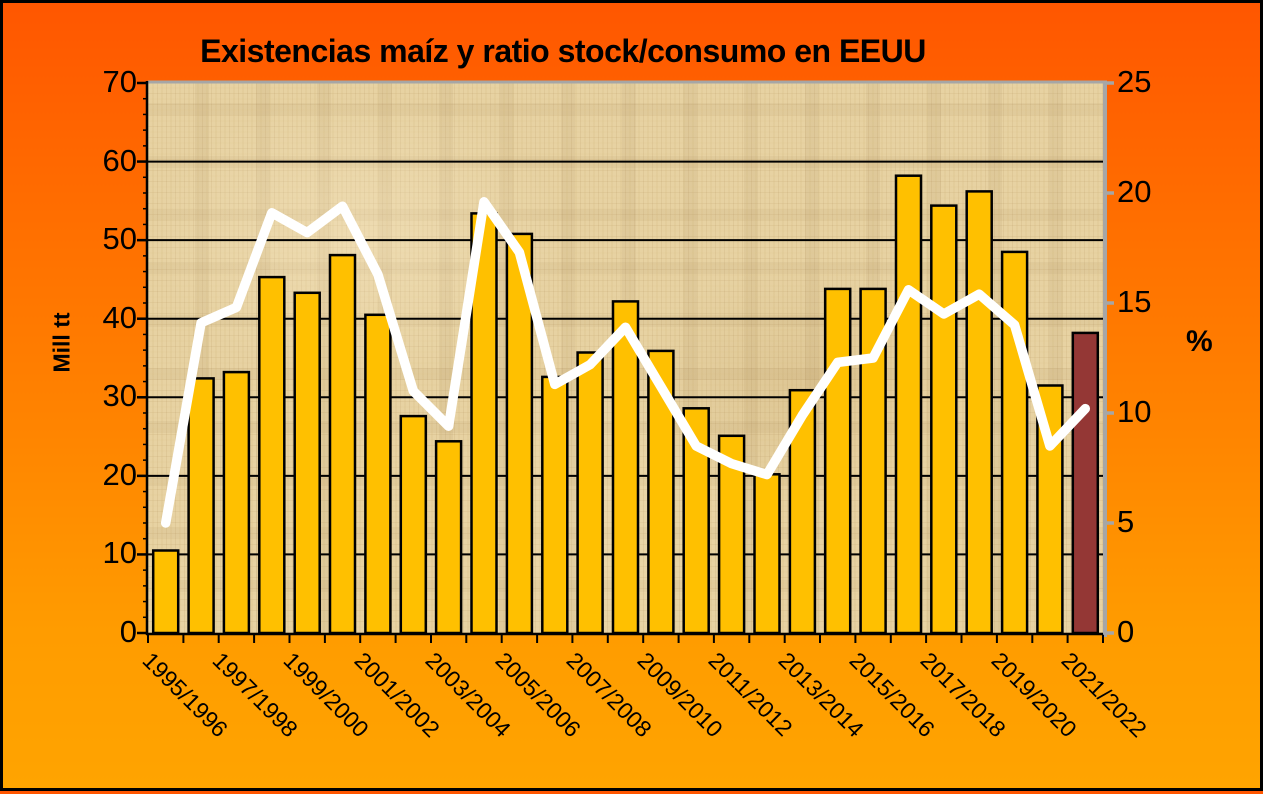 The width and height of the screenshot is (1263, 794). What do you see at coordinates (837, 461) in the screenshot?
I see `bar-2014-2015` at bounding box center [837, 461].